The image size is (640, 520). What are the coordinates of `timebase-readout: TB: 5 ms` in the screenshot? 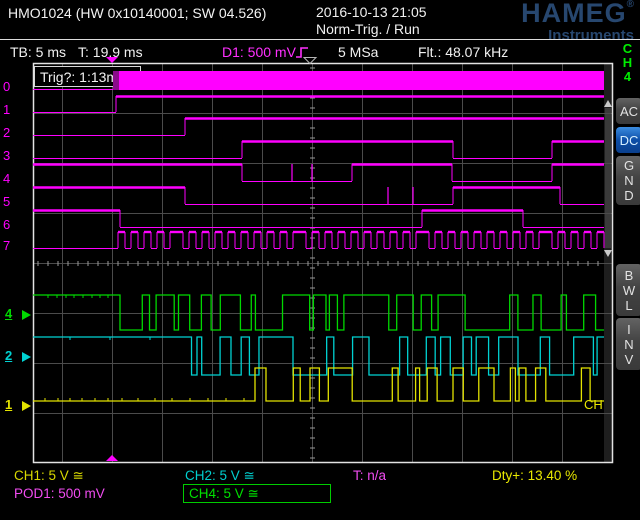 It's located at (38, 52).